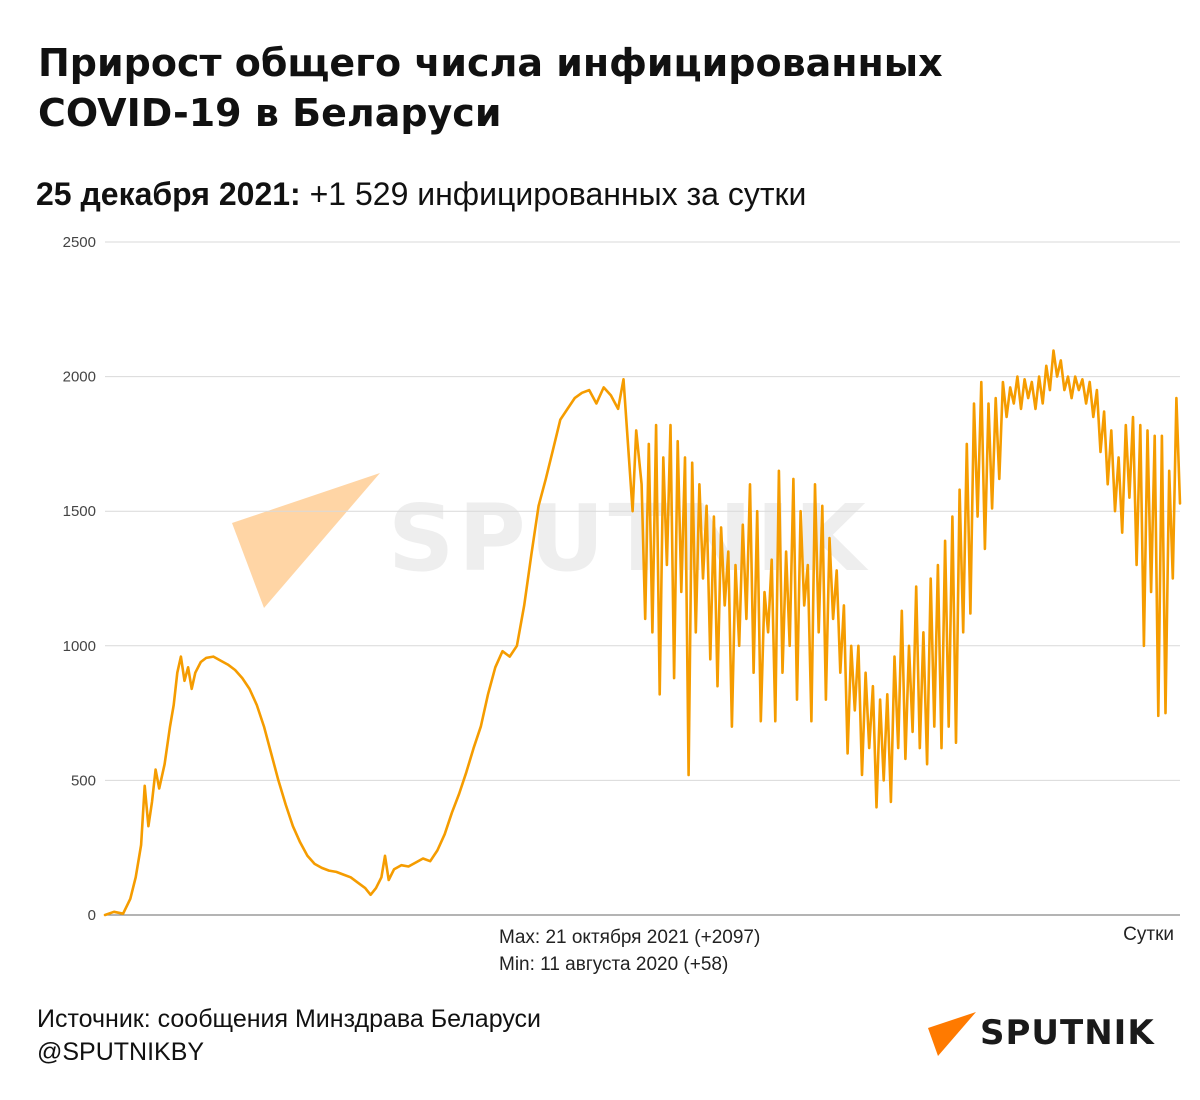 This screenshot has width=1200, height=1100. What do you see at coordinates (92, 915) in the screenshot?
I see `y-tick-label: 0` at bounding box center [92, 915].